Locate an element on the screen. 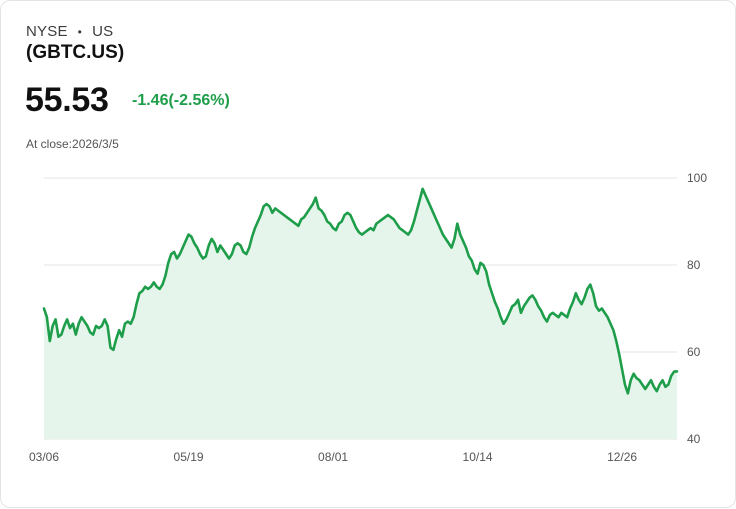 The height and width of the screenshot is (509, 736). price-change: -1.46(-2.56%) is located at coordinates (181, 100).